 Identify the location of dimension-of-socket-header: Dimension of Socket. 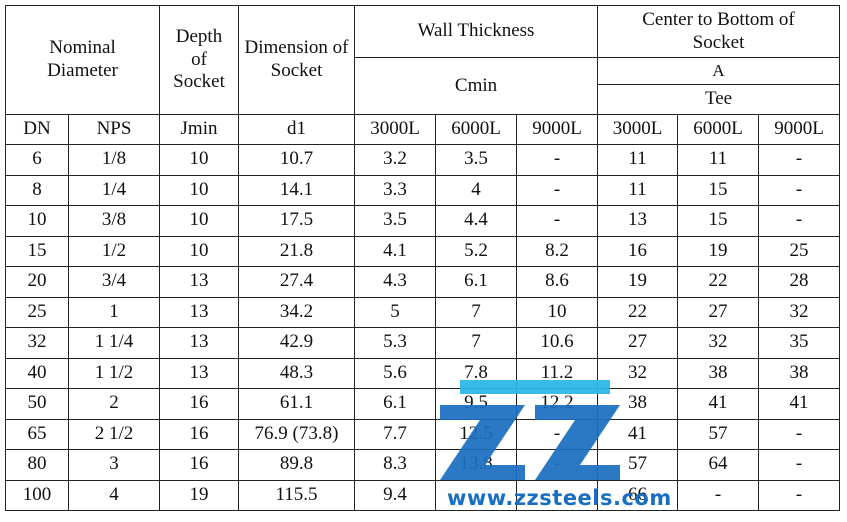
(296, 60).